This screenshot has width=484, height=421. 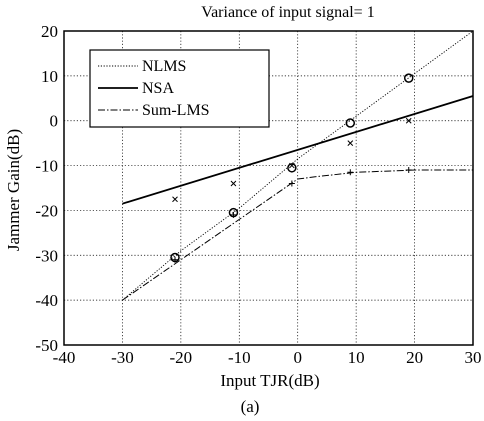 What do you see at coordinates (287, 12) in the screenshot?
I see `chart-title: Variance of input signal= 1` at bounding box center [287, 12].